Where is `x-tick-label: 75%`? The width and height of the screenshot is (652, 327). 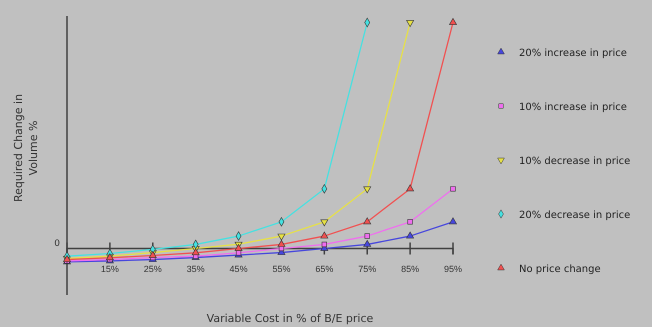
x-tick-label: 75% is located at coordinates (367, 269).